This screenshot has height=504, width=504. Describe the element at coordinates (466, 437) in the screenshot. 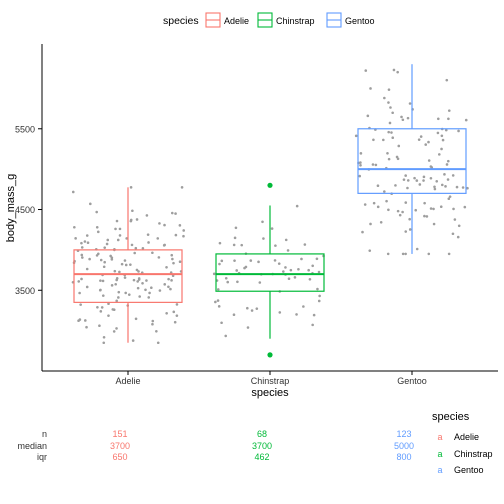

I see `side-legend-label: Adelie` at that location.